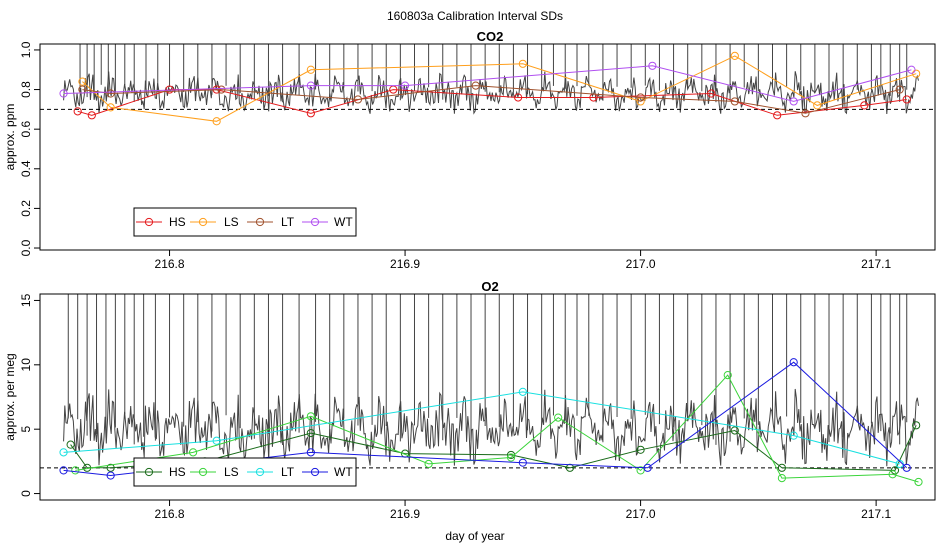  What do you see at coordinates (26, 89) in the screenshot?
I see `co2-y-tick-label: 0.8` at bounding box center [26, 89].